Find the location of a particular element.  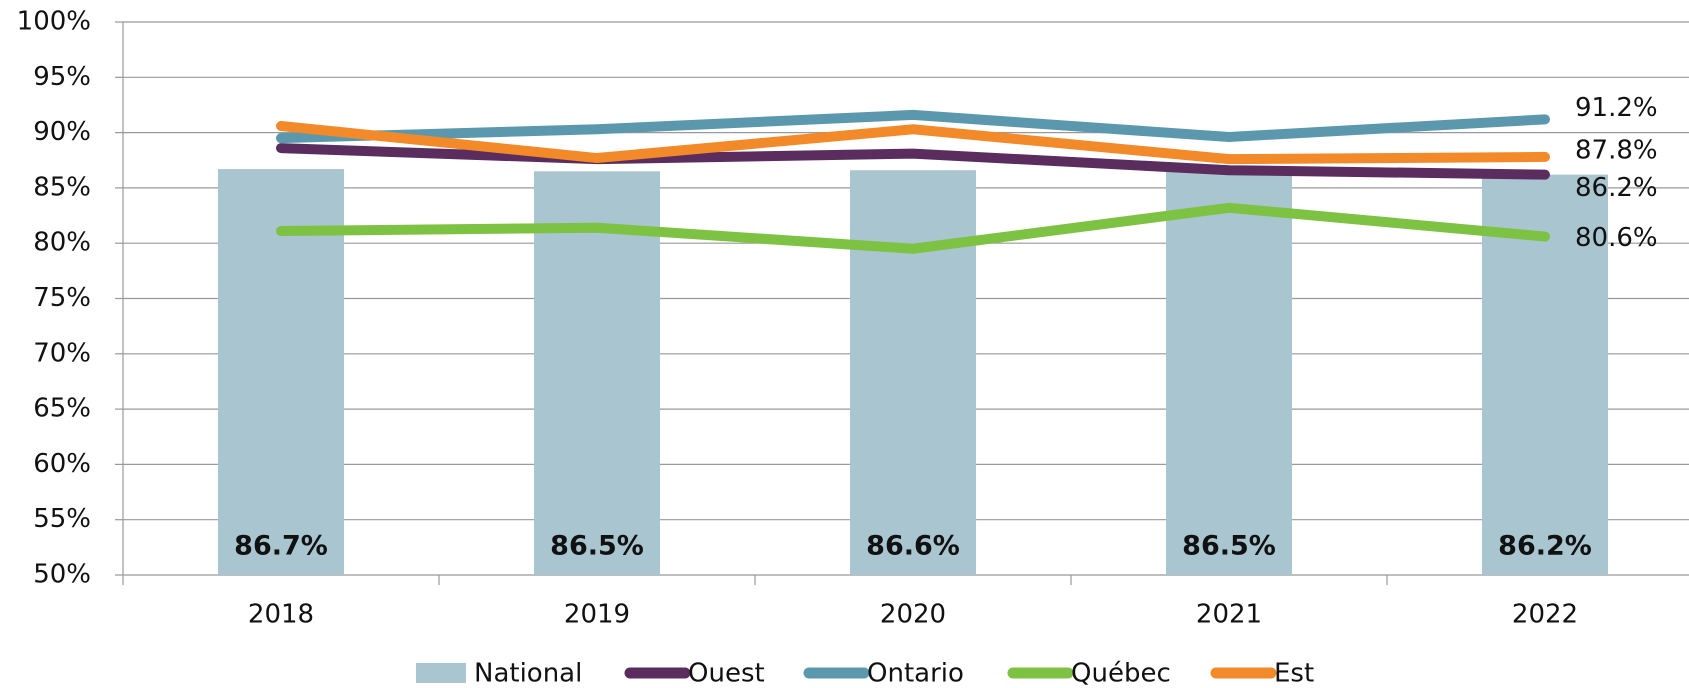

bar-value-label: 86.6% is located at coordinates (913, 546).